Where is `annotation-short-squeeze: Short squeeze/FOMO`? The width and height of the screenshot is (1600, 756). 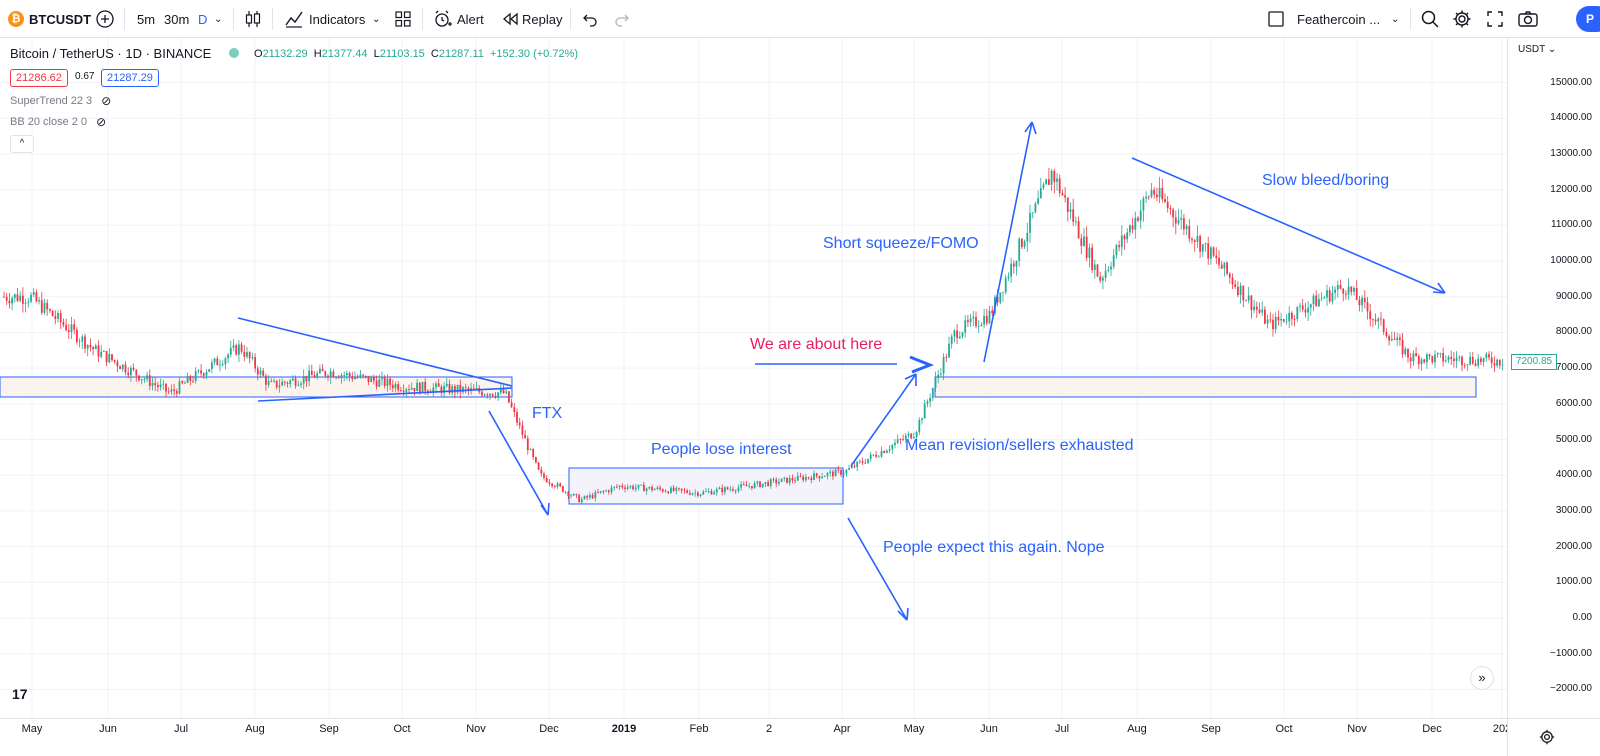 annotation-short-squeeze: Short squeeze/FOMO is located at coordinates (901, 243).